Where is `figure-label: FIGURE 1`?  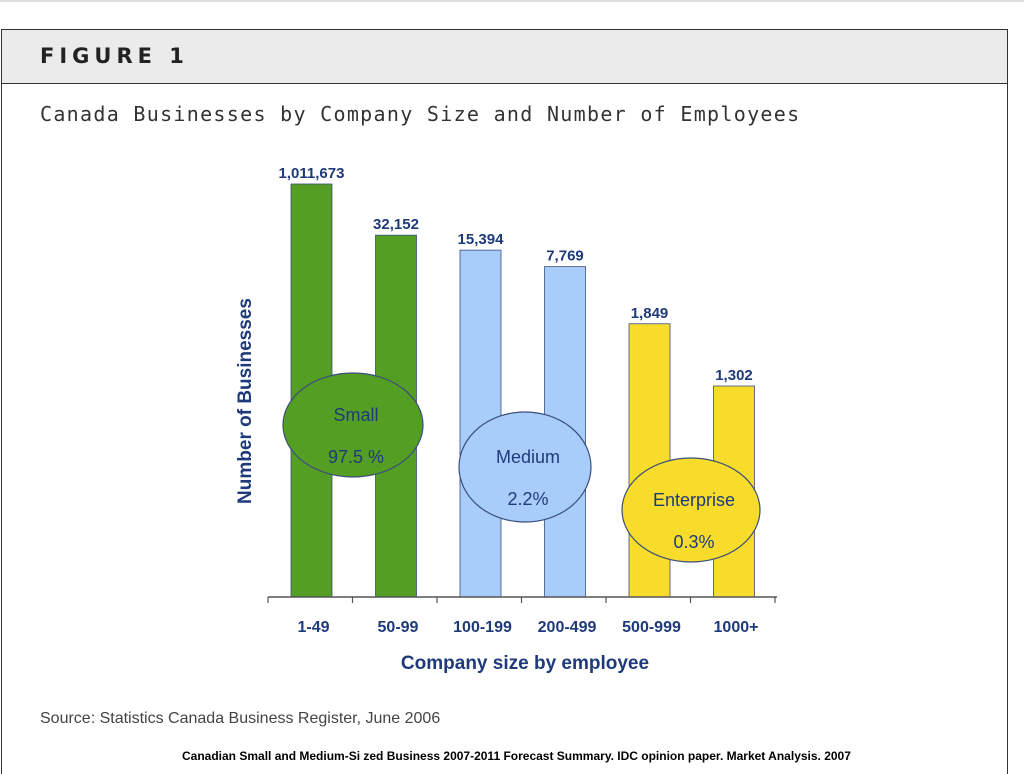
figure-label: FIGURE 1 is located at coordinates (114, 56).